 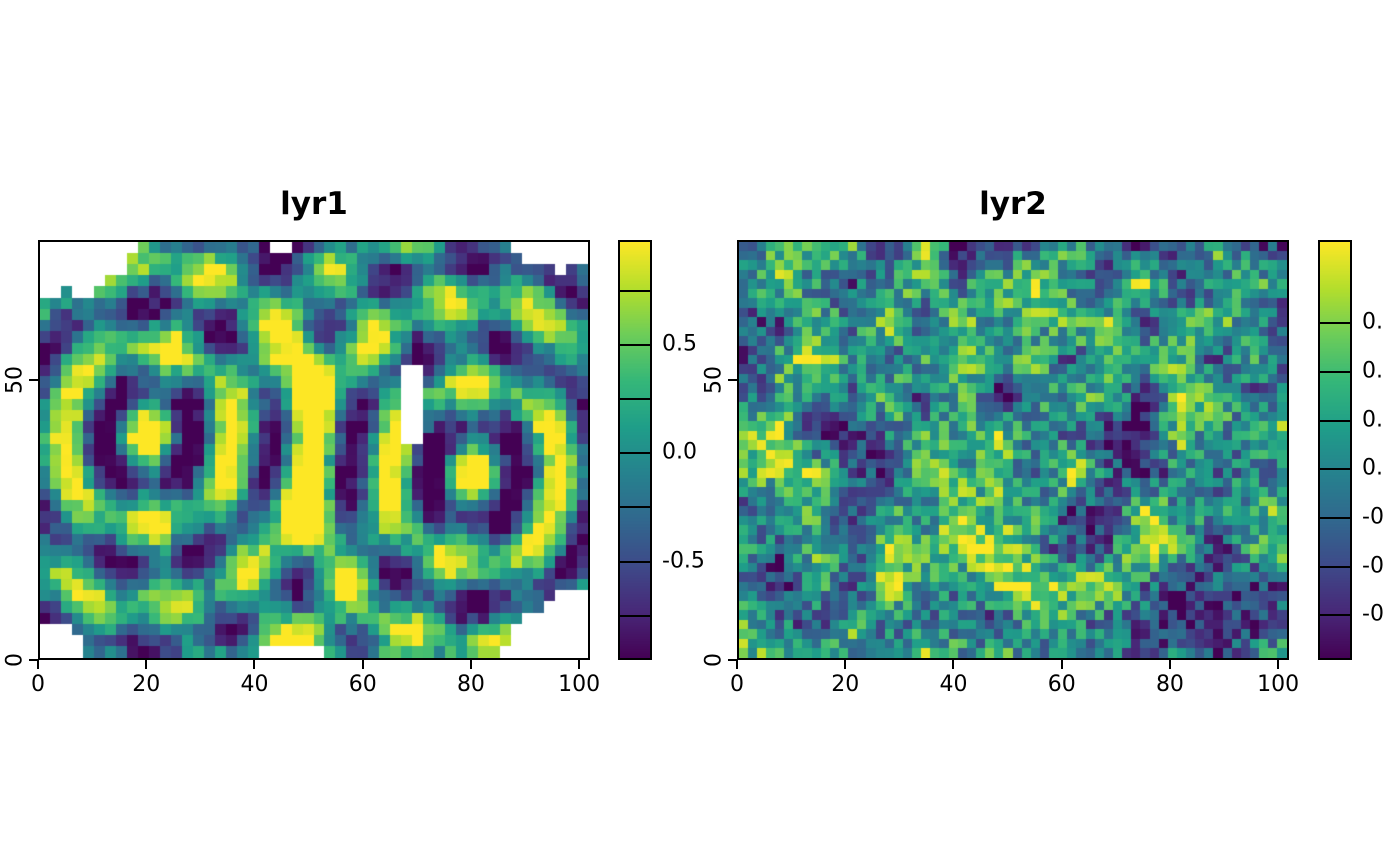 What do you see at coordinates (1014, 685) in the screenshot?
I see `panel2-x-axis: 0 20 40 60 80 100` at bounding box center [1014, 685].